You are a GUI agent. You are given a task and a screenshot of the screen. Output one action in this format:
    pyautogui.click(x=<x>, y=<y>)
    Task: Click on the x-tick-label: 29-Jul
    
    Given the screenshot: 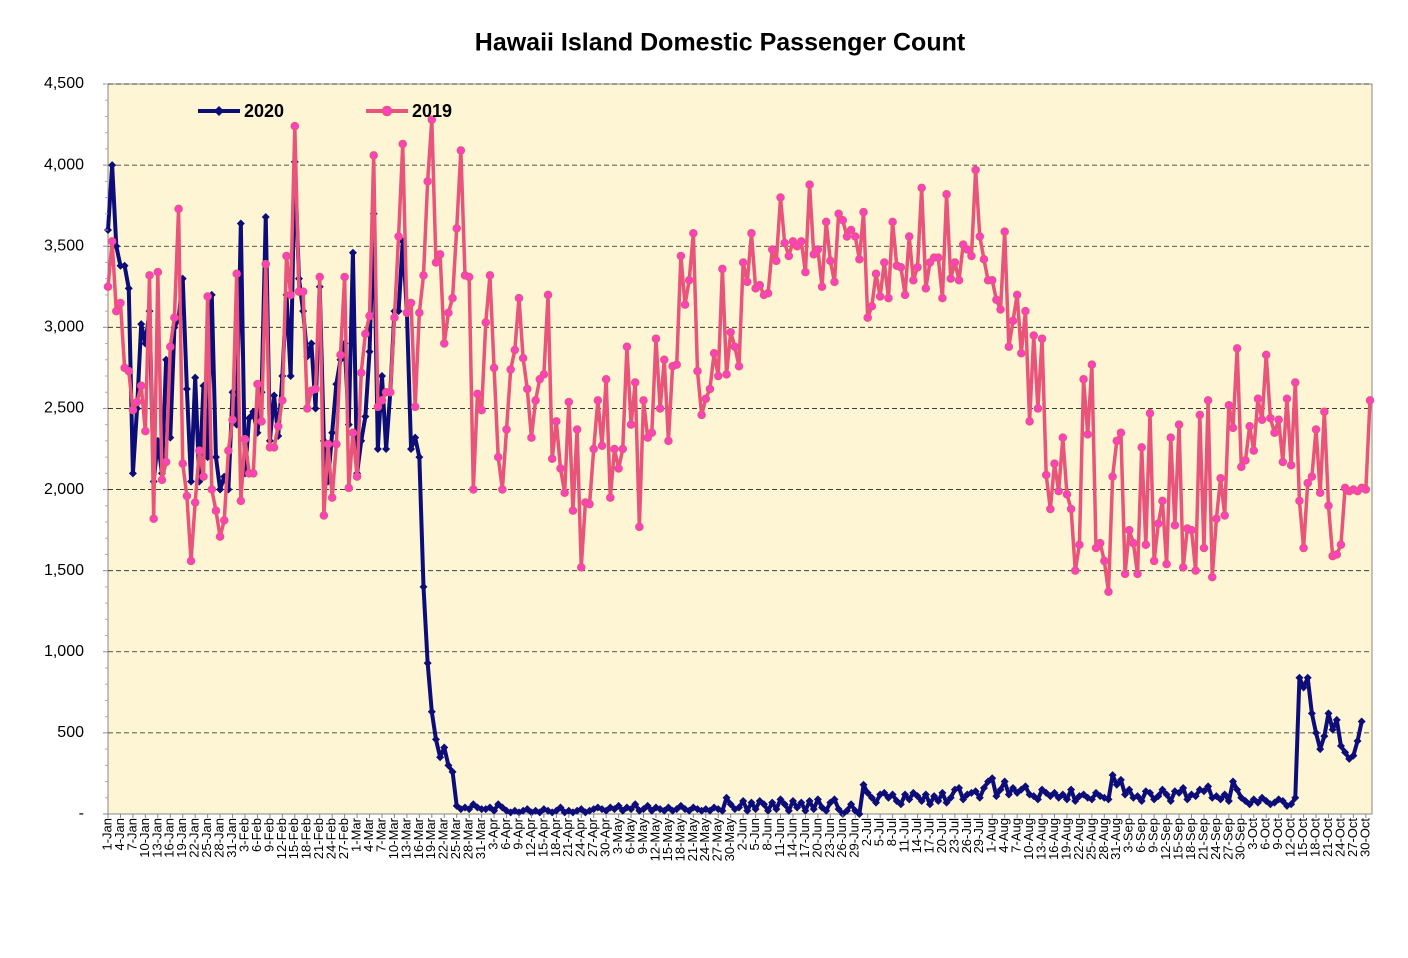 What is the action you would take?
    pyautogui.click(x=978, y=836)
    